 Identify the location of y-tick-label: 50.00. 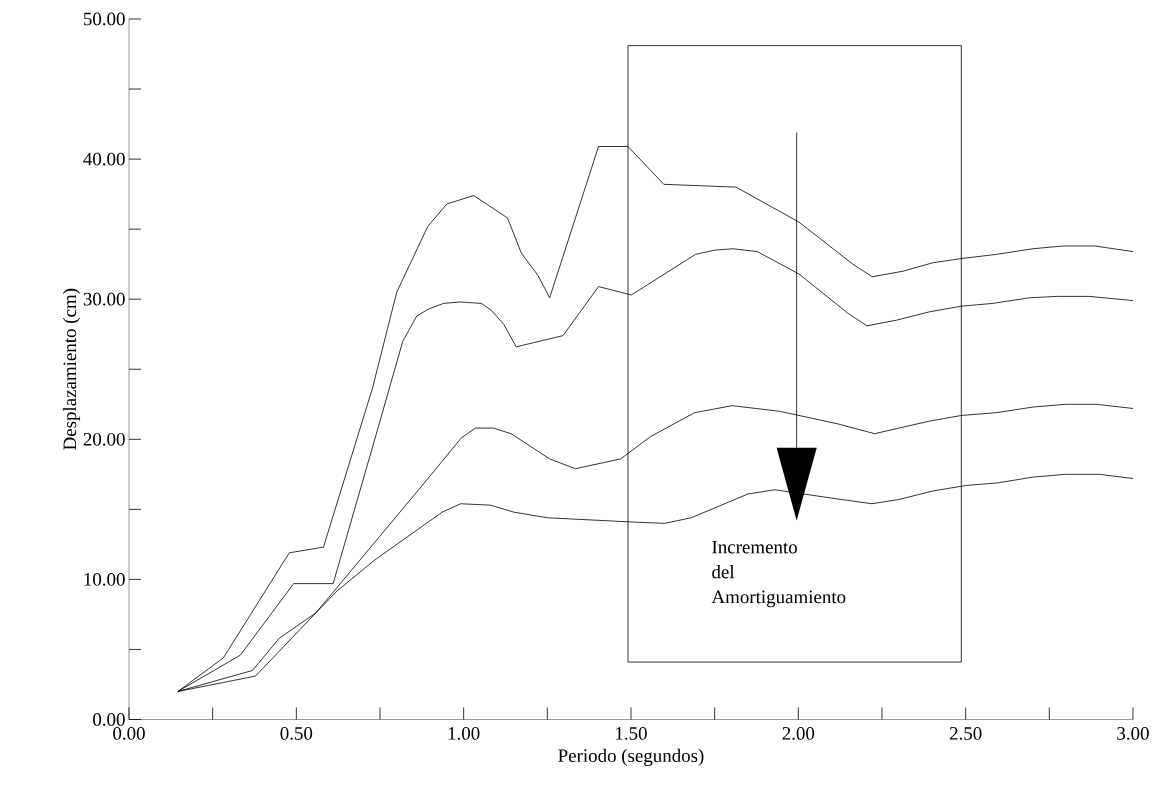
(104, 19).